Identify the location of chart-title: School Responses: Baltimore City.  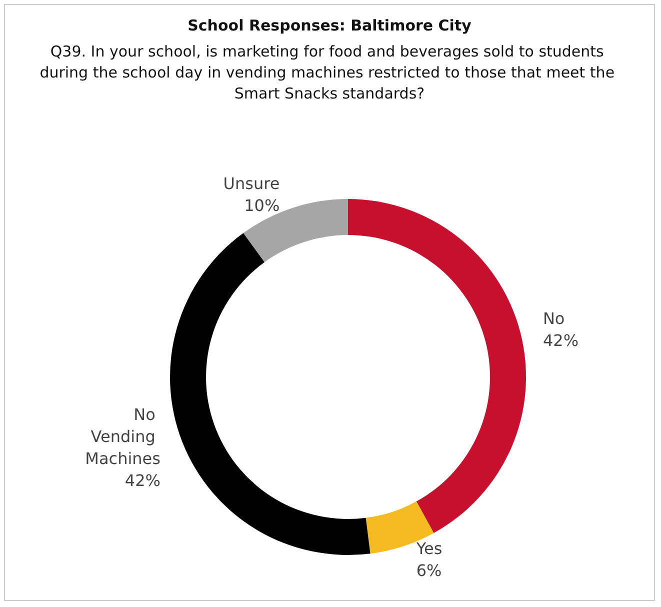
(330, 25).